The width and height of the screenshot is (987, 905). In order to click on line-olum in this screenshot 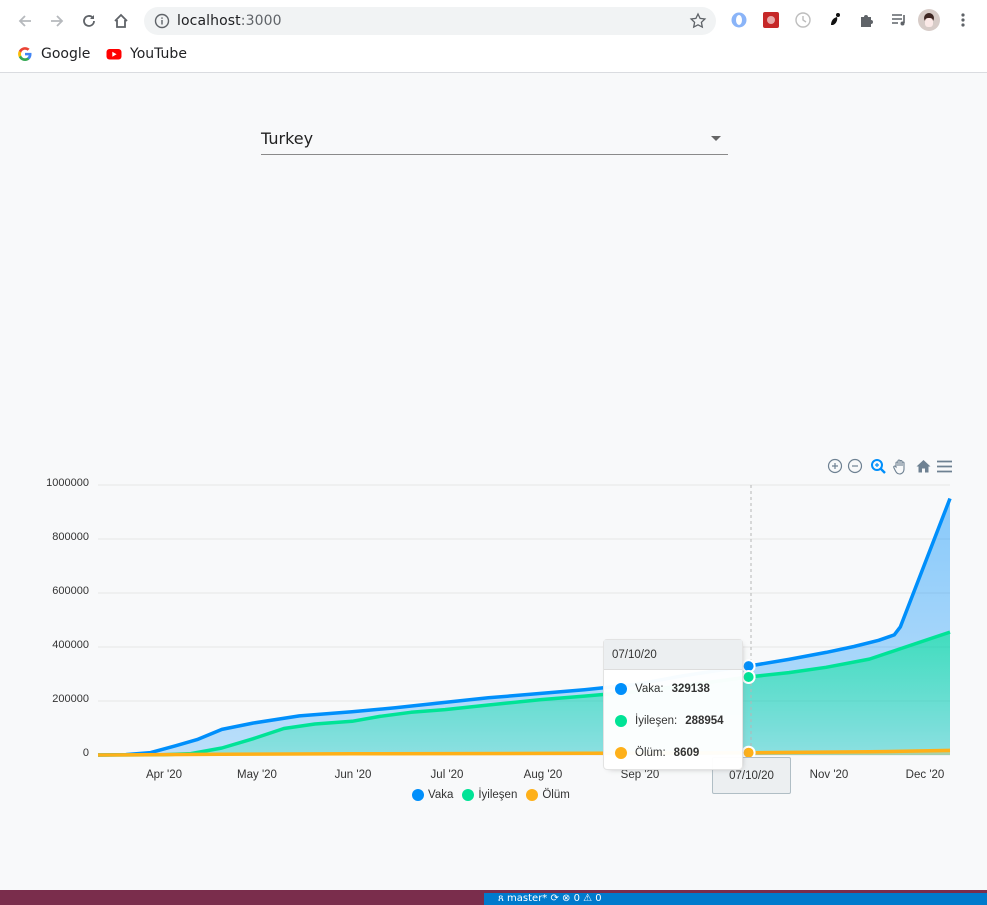, I will do `click(524, 752)`.